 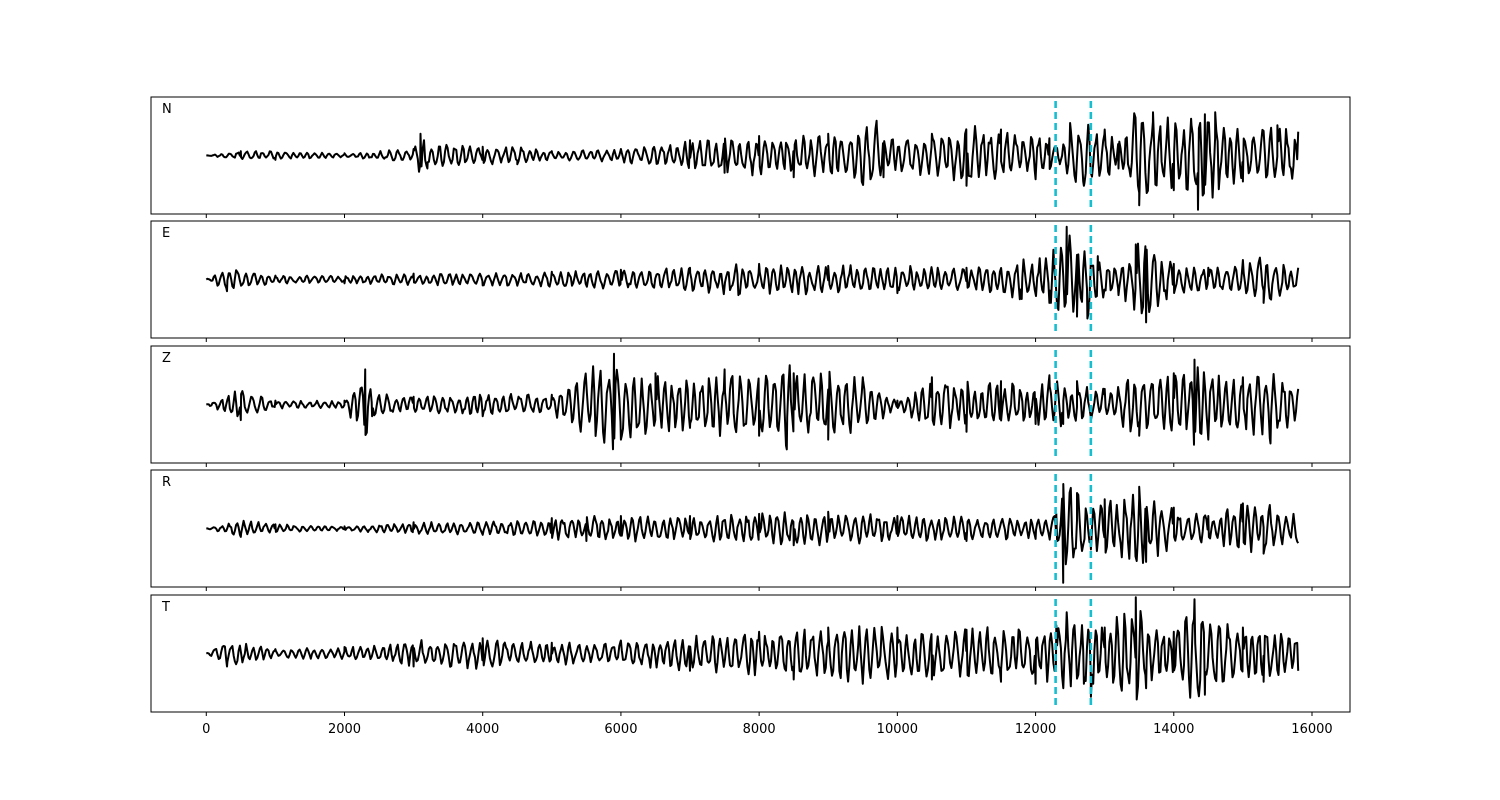 I want to click on panel-r: R, so click(x=750, y=530).